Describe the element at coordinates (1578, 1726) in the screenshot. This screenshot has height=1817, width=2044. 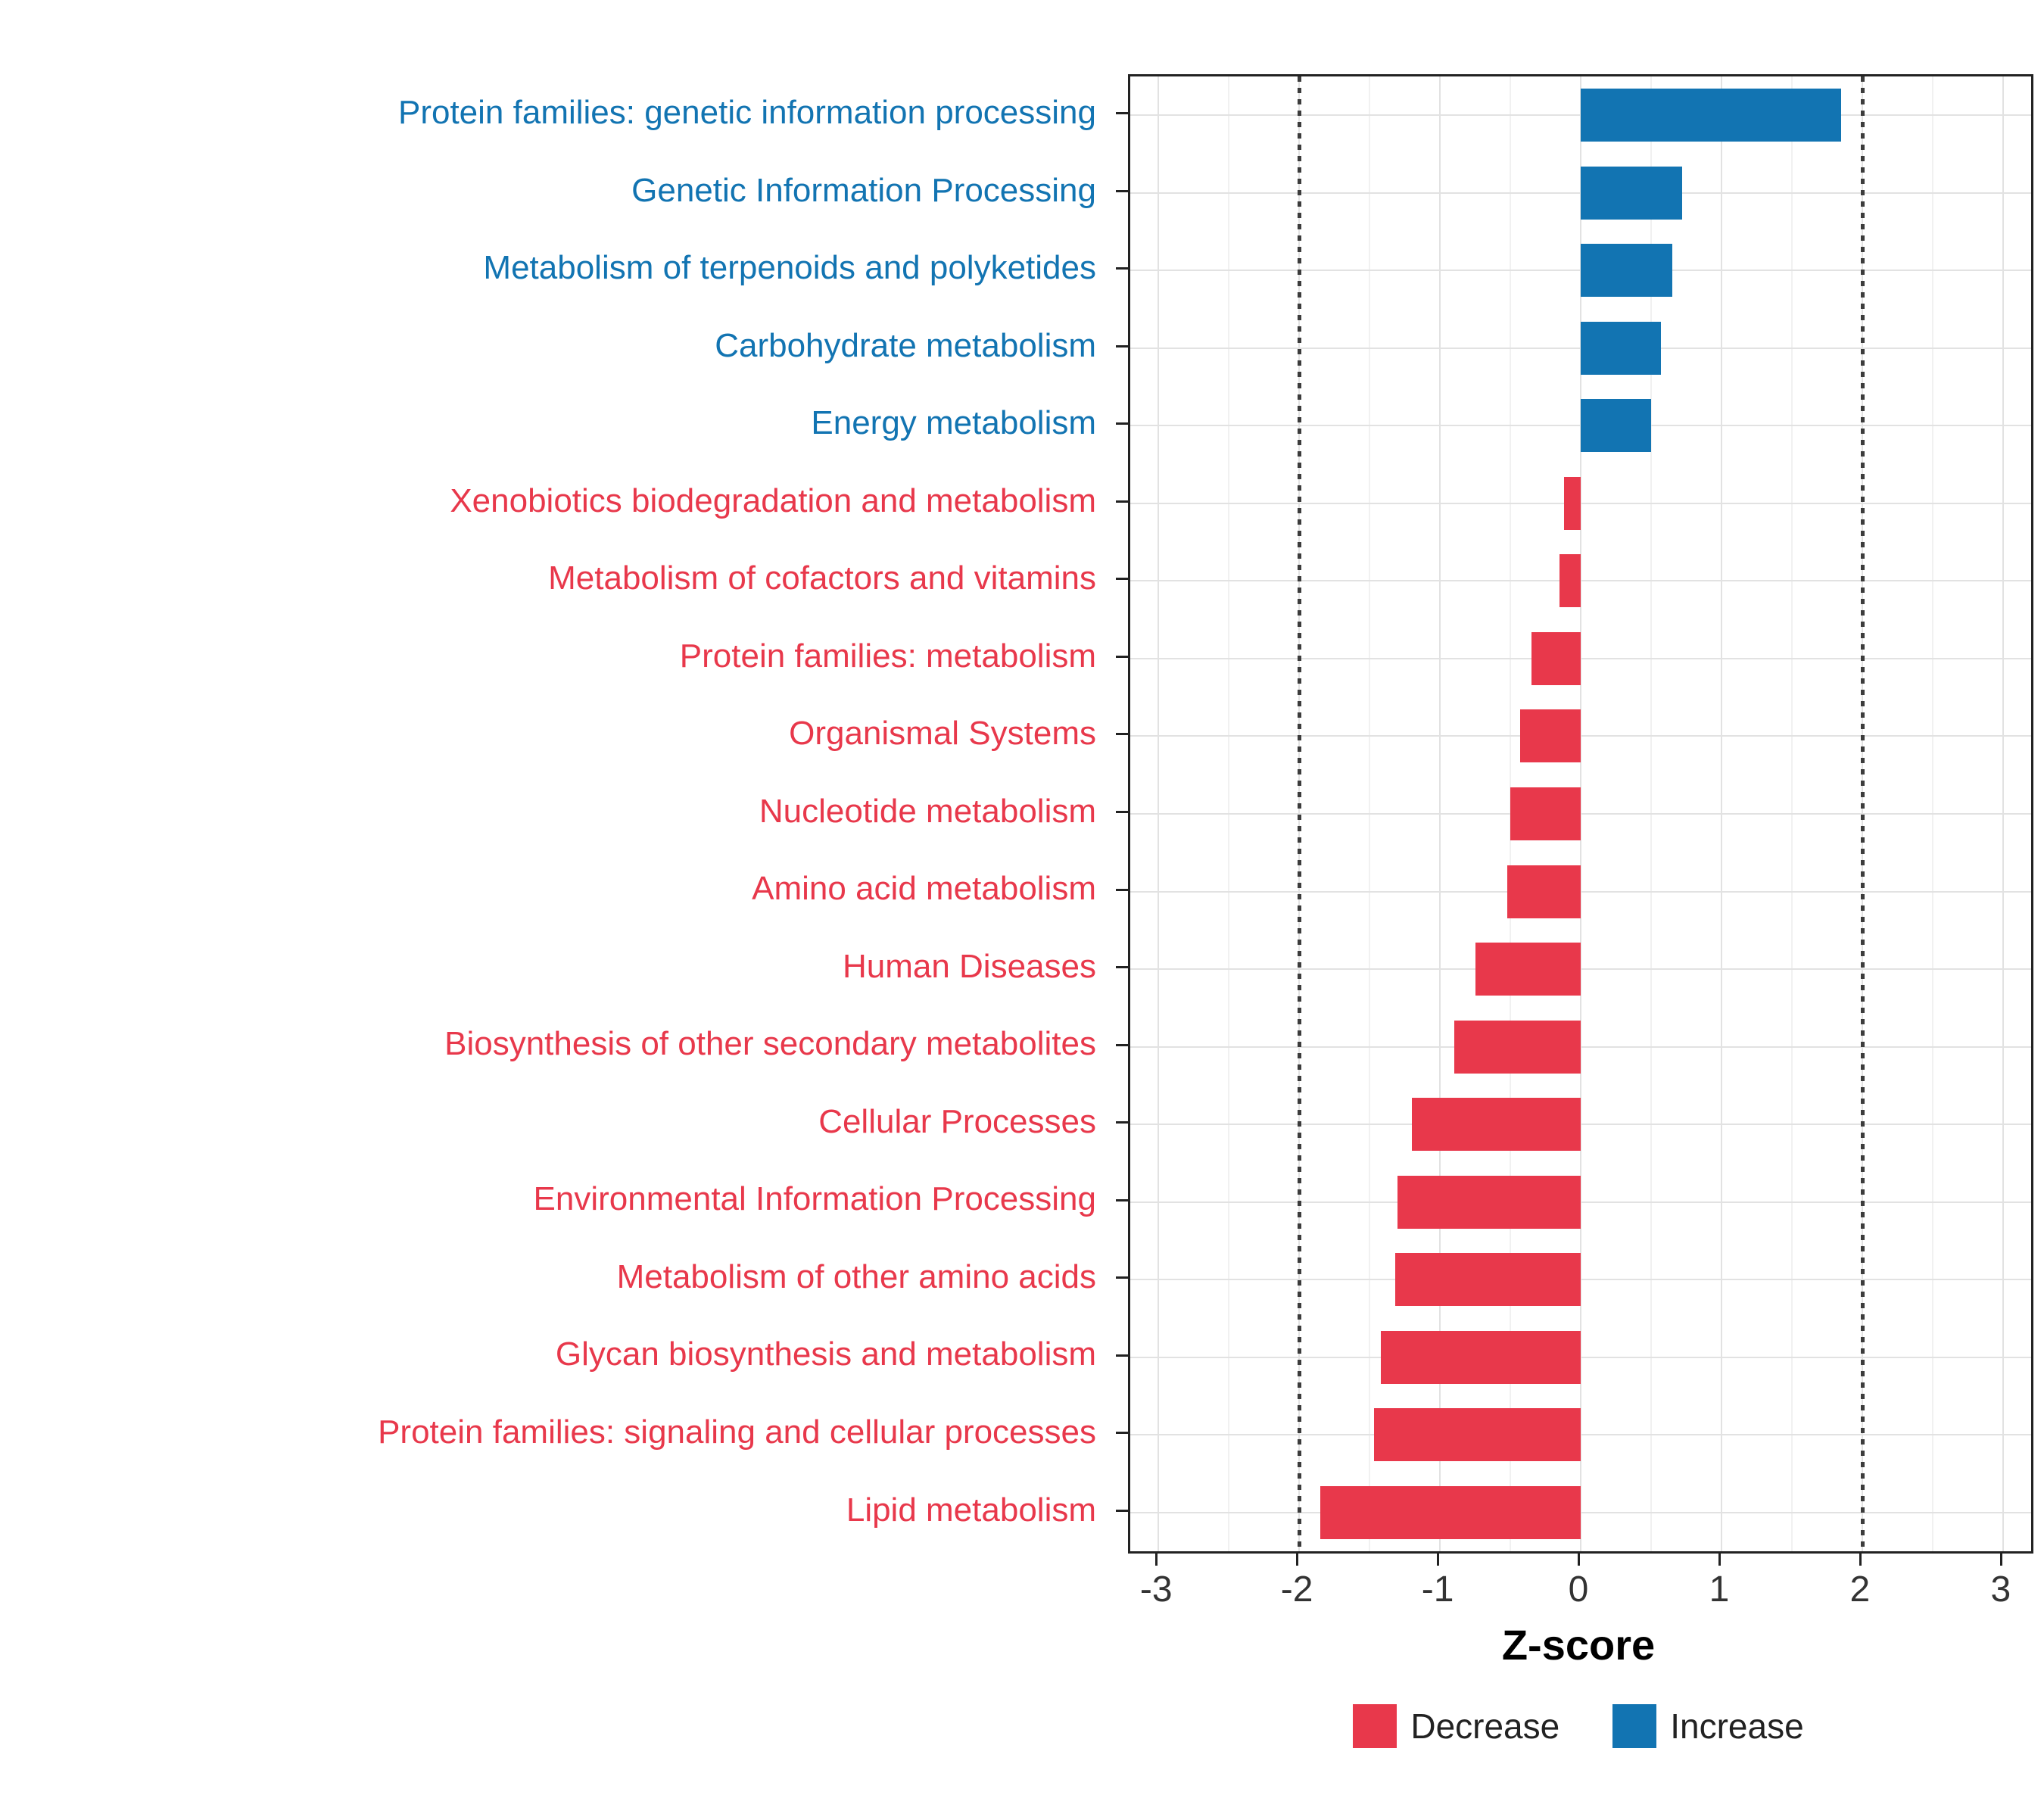
I see `legend: Decrease Increase` at that location.